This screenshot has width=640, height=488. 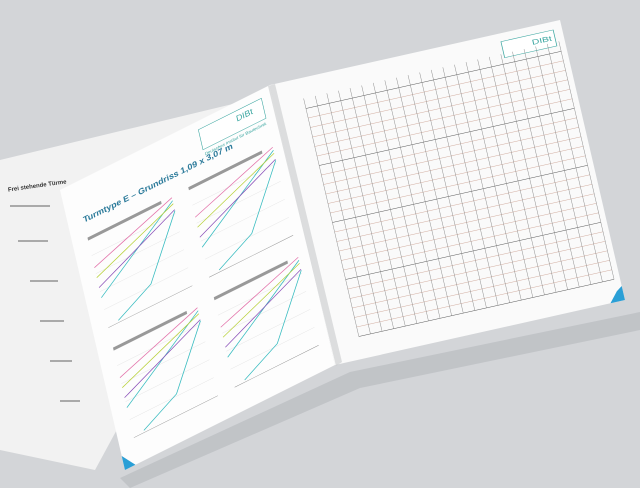 What do you see at coordinates (45, 303) in the screenshot?
I see `back-page-text` at bounding box center [45, 303].